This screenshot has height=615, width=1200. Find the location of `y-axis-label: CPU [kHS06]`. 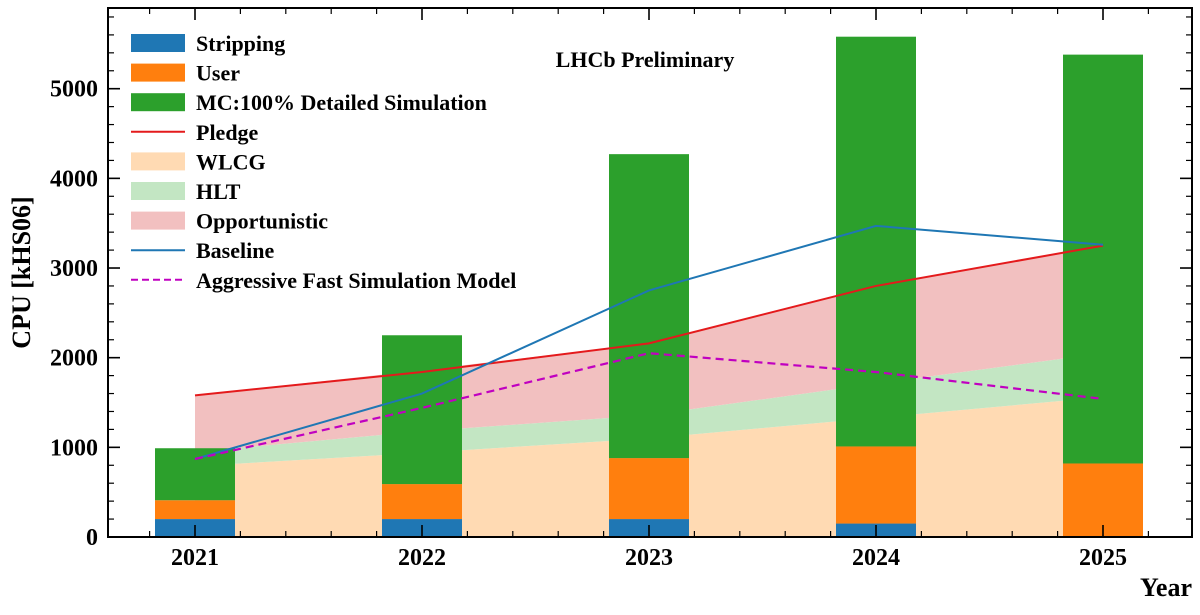

y-axis-label: CPU [kHS06] is located at coordinates (21, 272).